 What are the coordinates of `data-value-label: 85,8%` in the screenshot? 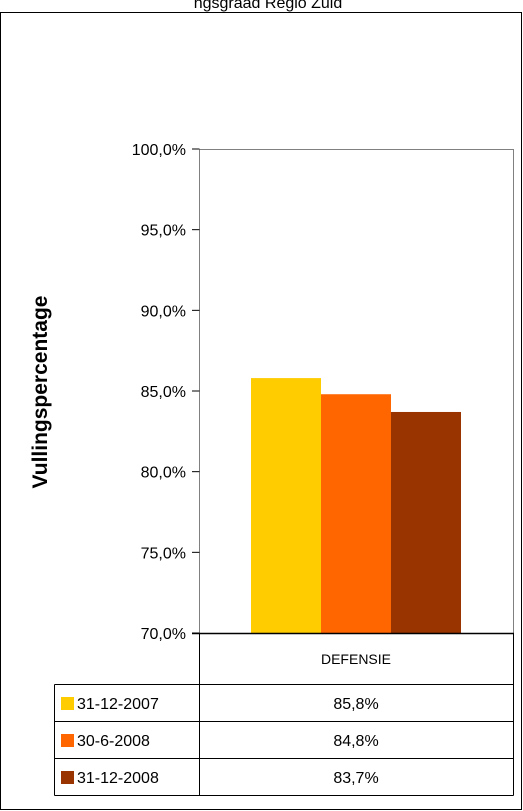 It's located at (355, 704).